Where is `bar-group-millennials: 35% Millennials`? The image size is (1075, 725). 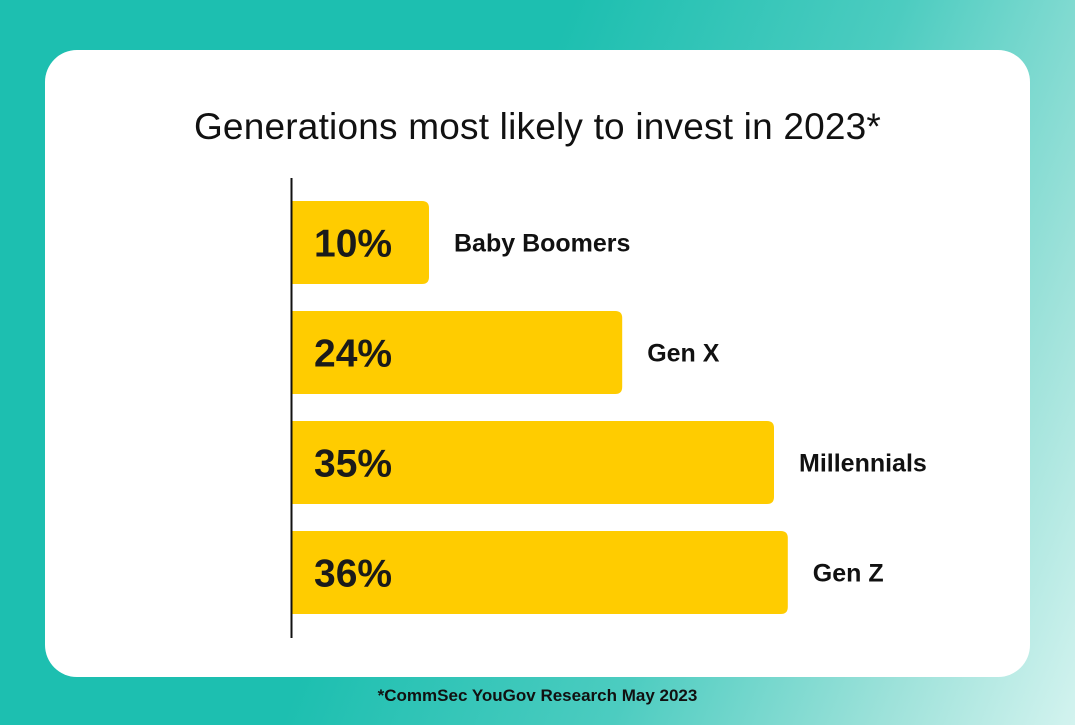 bar-group-millennials: 35% Millennials is located at coordinates (609, 462).